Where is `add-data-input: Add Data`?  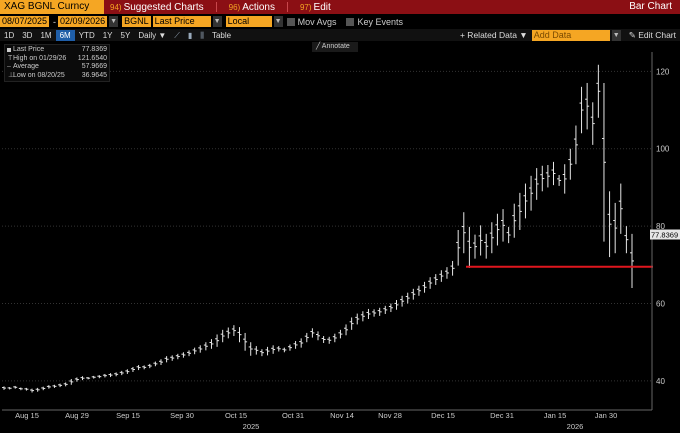 add-data-input: Add Data is located at coordinates (570, 35).